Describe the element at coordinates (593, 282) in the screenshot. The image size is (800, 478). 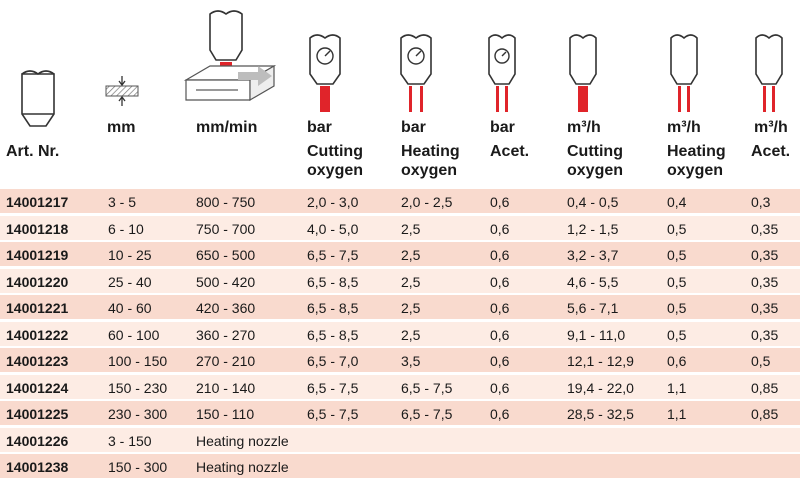
I see `cell-cutting-oxygen-flow: 4,6 - 5,5` at that location.